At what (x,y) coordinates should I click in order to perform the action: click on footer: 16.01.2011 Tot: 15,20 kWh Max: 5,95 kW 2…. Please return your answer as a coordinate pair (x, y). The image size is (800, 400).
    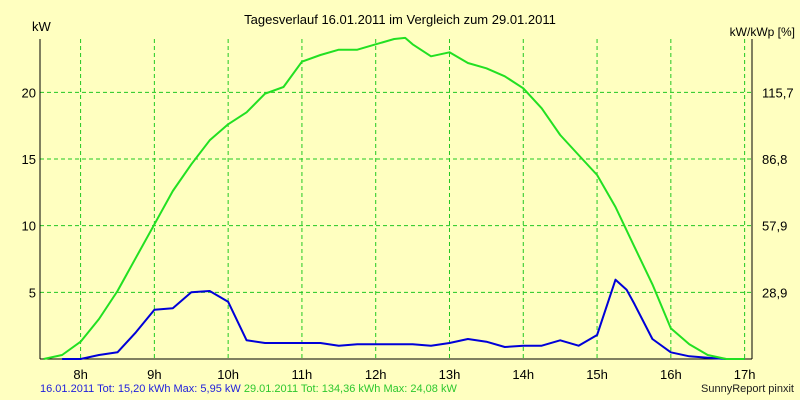
    Looking at the image, I should click on (400, 390).